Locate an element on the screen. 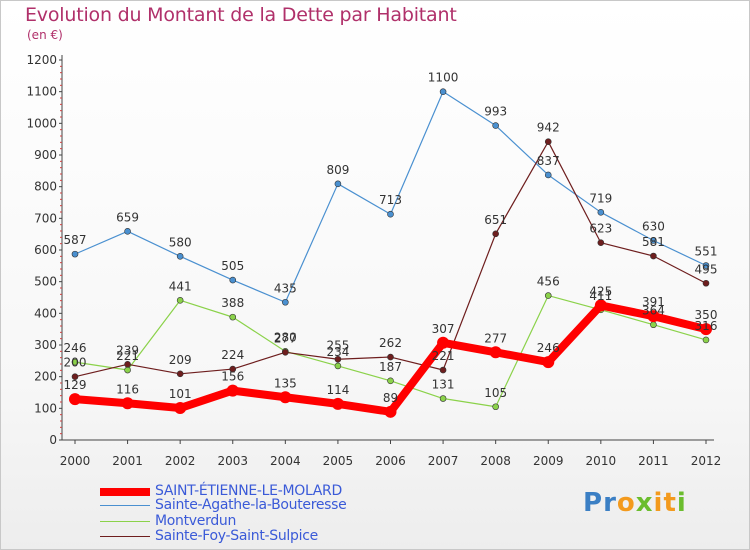 The height and width of the screenshot is (550, 750). data-label: 411 is located at coordinates (600, 296).